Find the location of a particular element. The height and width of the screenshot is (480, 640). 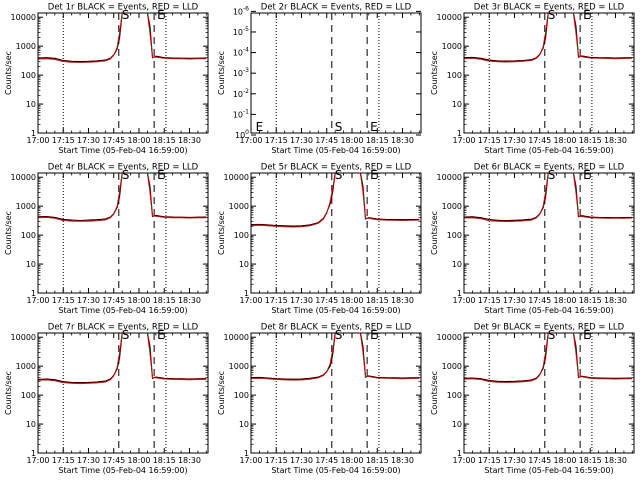

y-tick-label: 10⁻³ is located at coordinates (241, 72).